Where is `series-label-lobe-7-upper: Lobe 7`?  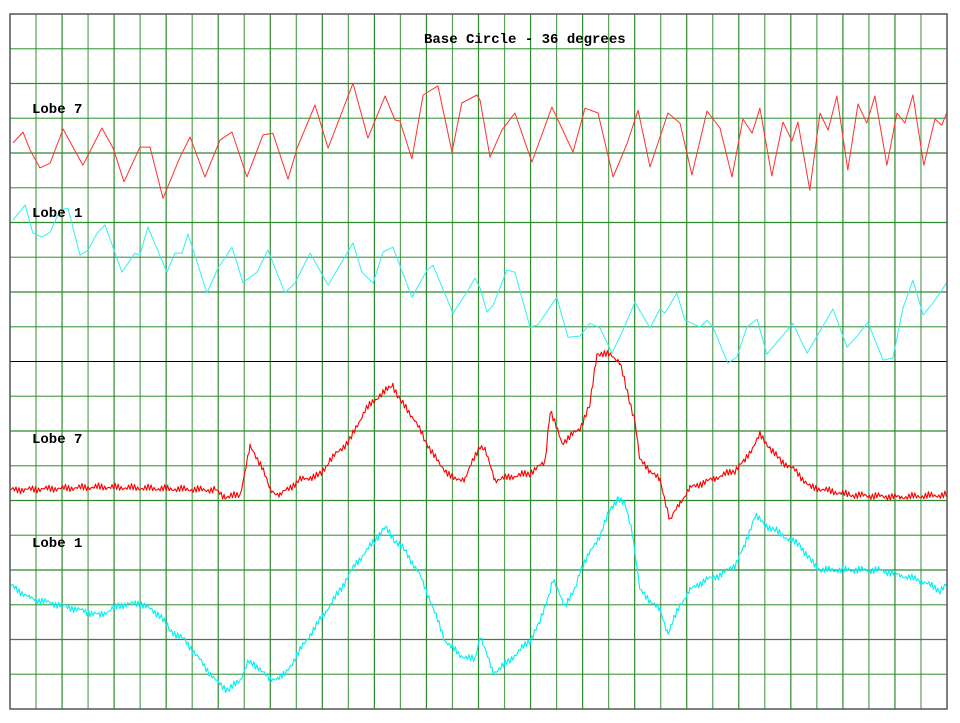
series-label-lobe-7-upper: Lobe 7 is located at coordinates (57, 110).